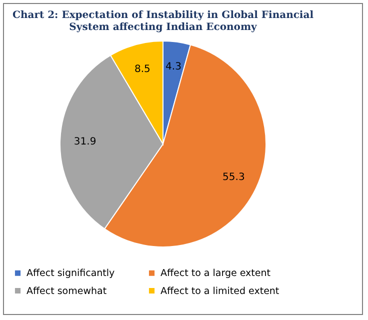 The height and width of the screenshot is (320, 368). Describe the element at coordinates (163, 21) in the screenshot. I see `chart-title: Chart 2: Expectation of Instability in Global Financial System affecting Indian Economy` at that location.